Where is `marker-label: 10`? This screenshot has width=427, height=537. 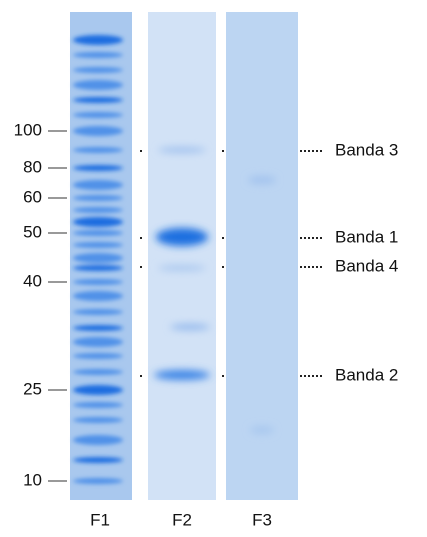
marker-label: 10 is located at coordinates (32, 479).